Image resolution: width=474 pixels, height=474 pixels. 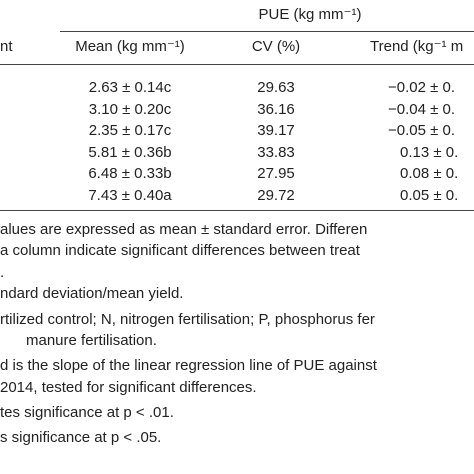 What do you see at coordinates (91, 340) in the screenshot?
I see `footnote: manure fertilisation.` at bounding box center [91, 340].